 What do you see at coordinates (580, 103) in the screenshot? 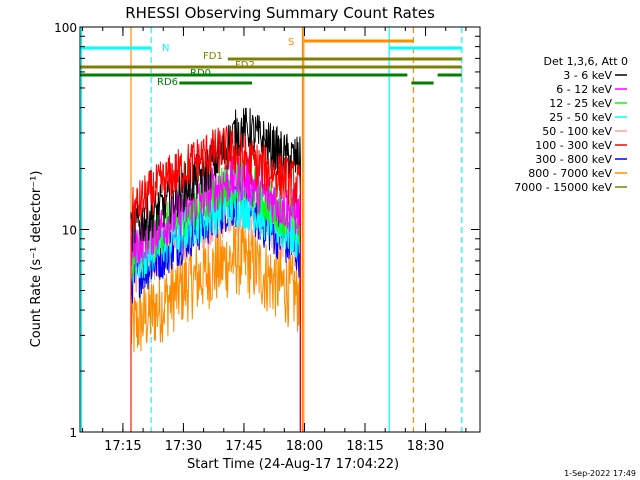
I see `legend-entry-label: 12 - 25 keV` at bounding box center [580, 103].